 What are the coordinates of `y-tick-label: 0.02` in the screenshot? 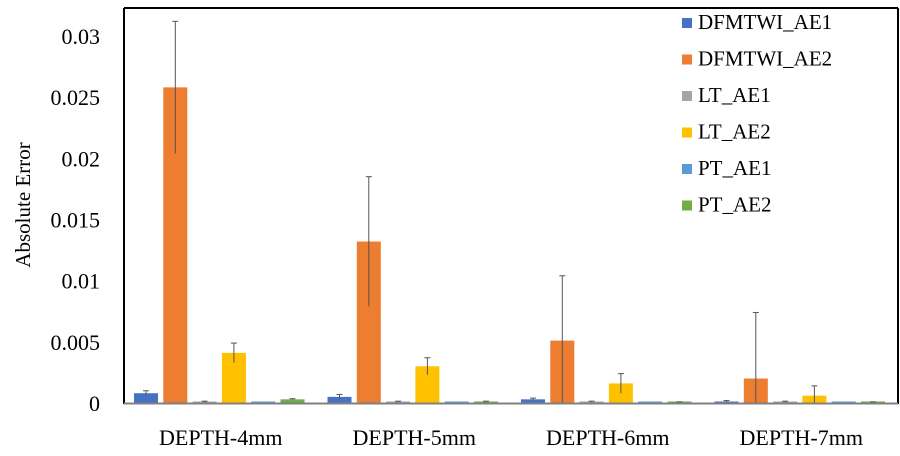 It's located at (81, 158).